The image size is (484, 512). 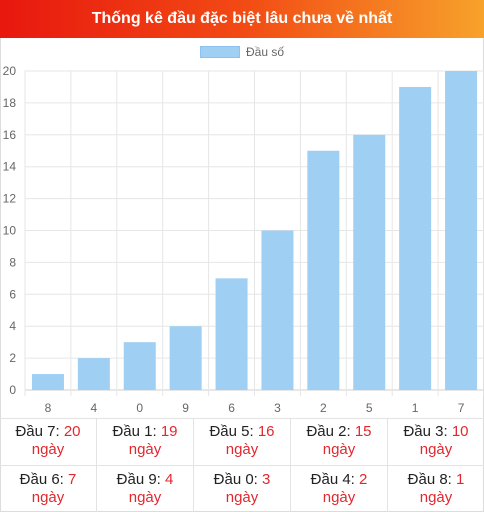 I want to click on stat-cell: Đầu 2: 15 ngày, so click(x=339, y=440).